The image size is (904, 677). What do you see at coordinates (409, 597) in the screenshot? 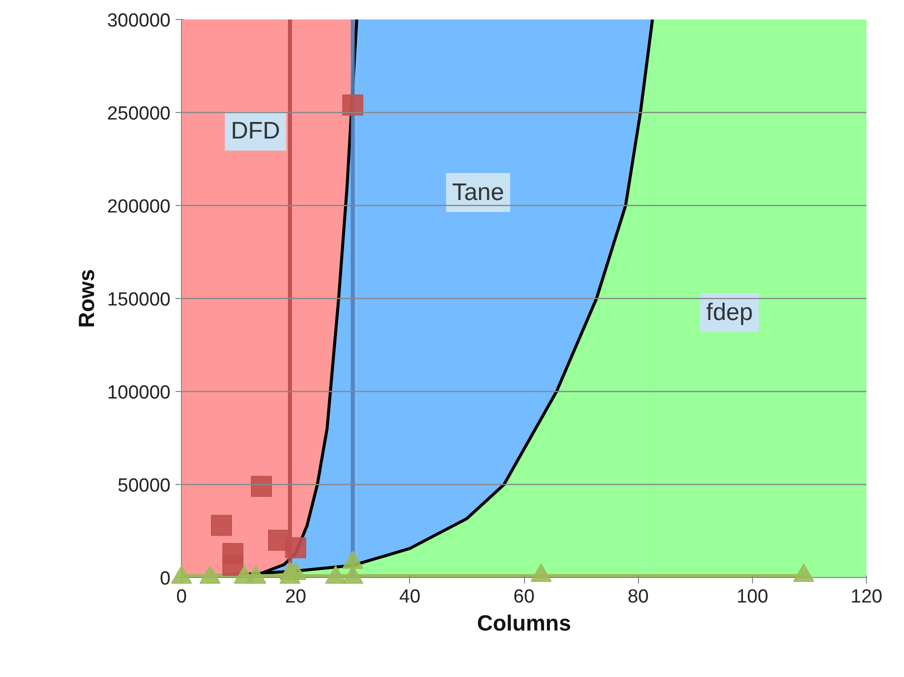
I see `x-tick-label: 40` at bounding box center [409, 597].